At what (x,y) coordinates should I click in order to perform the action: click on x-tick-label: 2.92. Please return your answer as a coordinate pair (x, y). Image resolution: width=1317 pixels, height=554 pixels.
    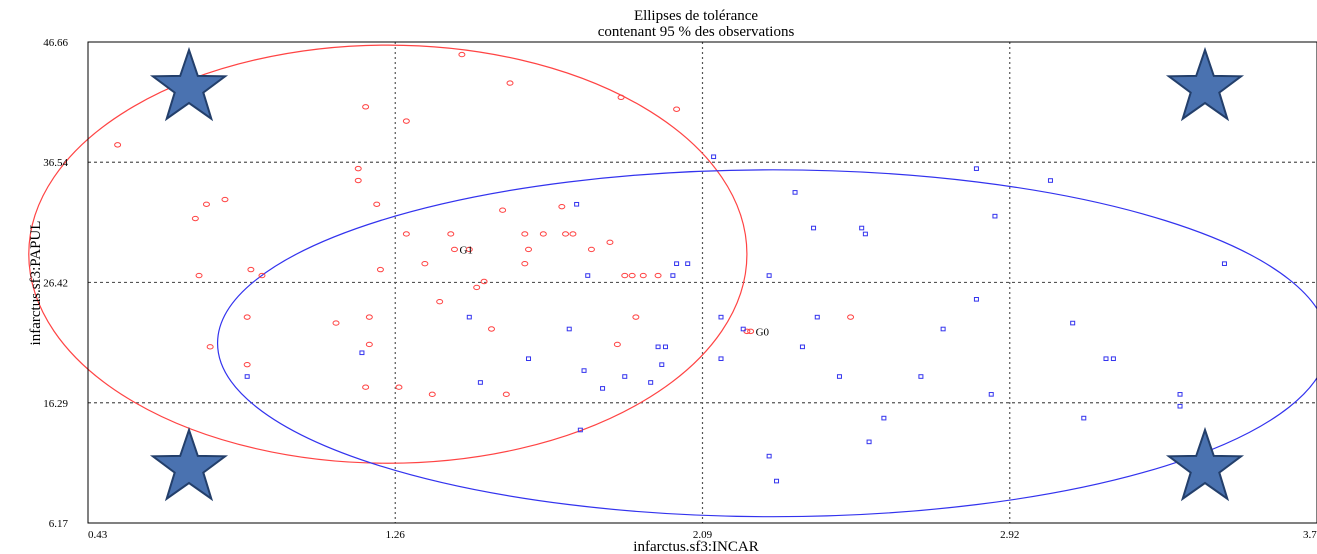
    Looking at the image, I should click on (1009, 535).